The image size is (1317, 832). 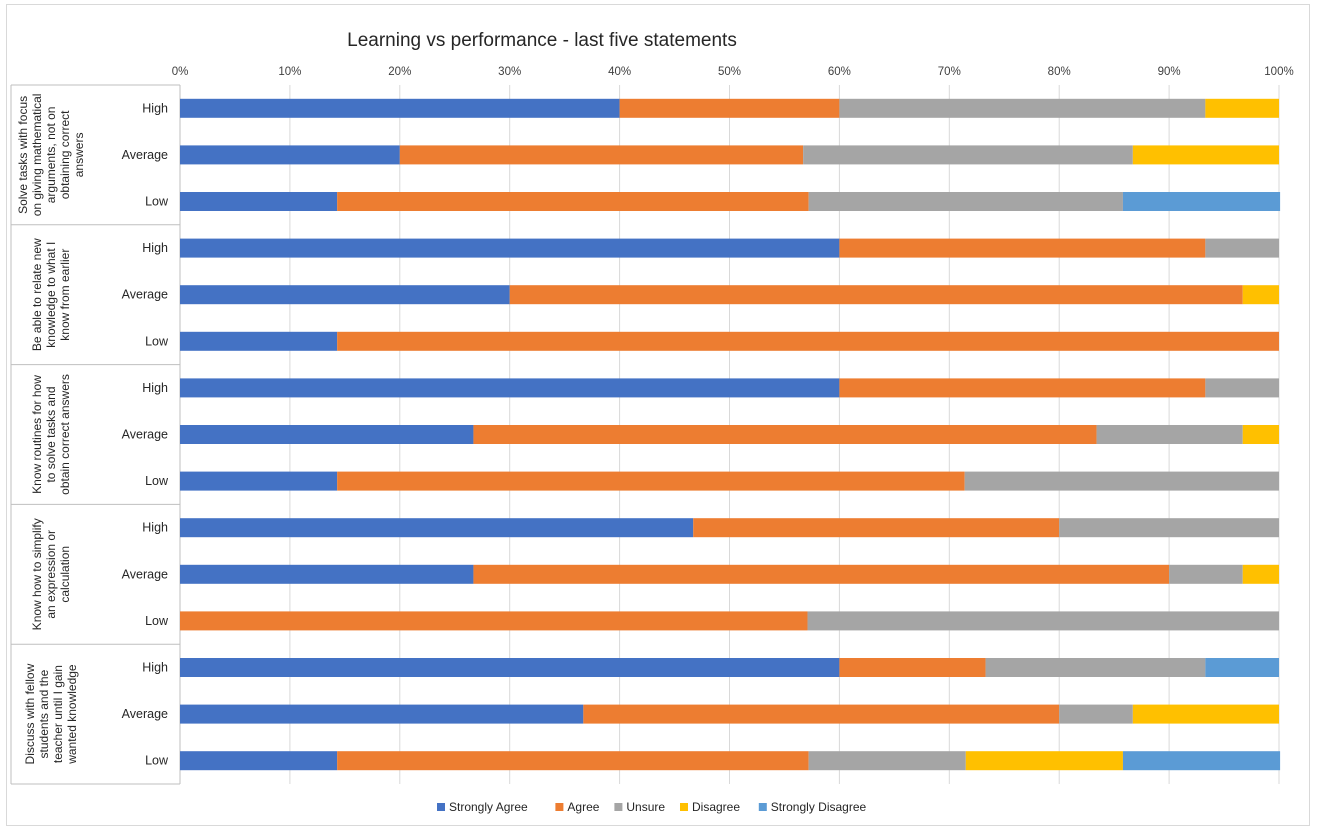 What do you see at coordinates (819, 807) in the screenshot?
I see `legend-label: Strongly Disagree` at bounding box center [819, 807].